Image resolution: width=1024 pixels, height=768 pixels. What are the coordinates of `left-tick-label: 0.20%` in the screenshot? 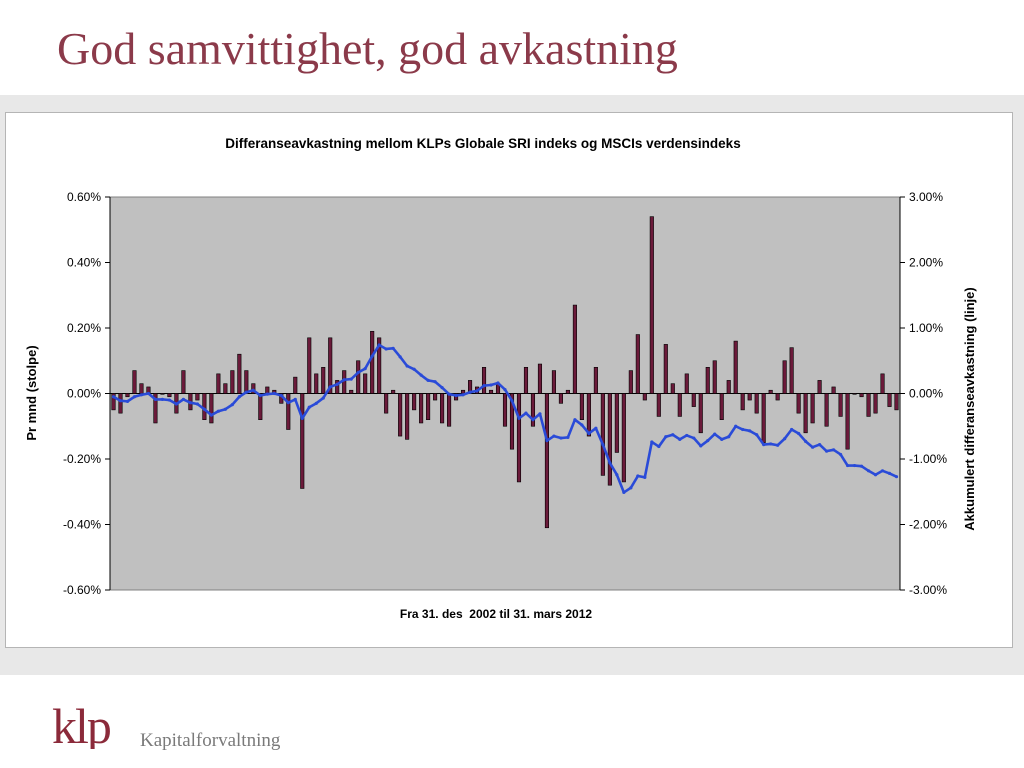 It's located at (84, 328).